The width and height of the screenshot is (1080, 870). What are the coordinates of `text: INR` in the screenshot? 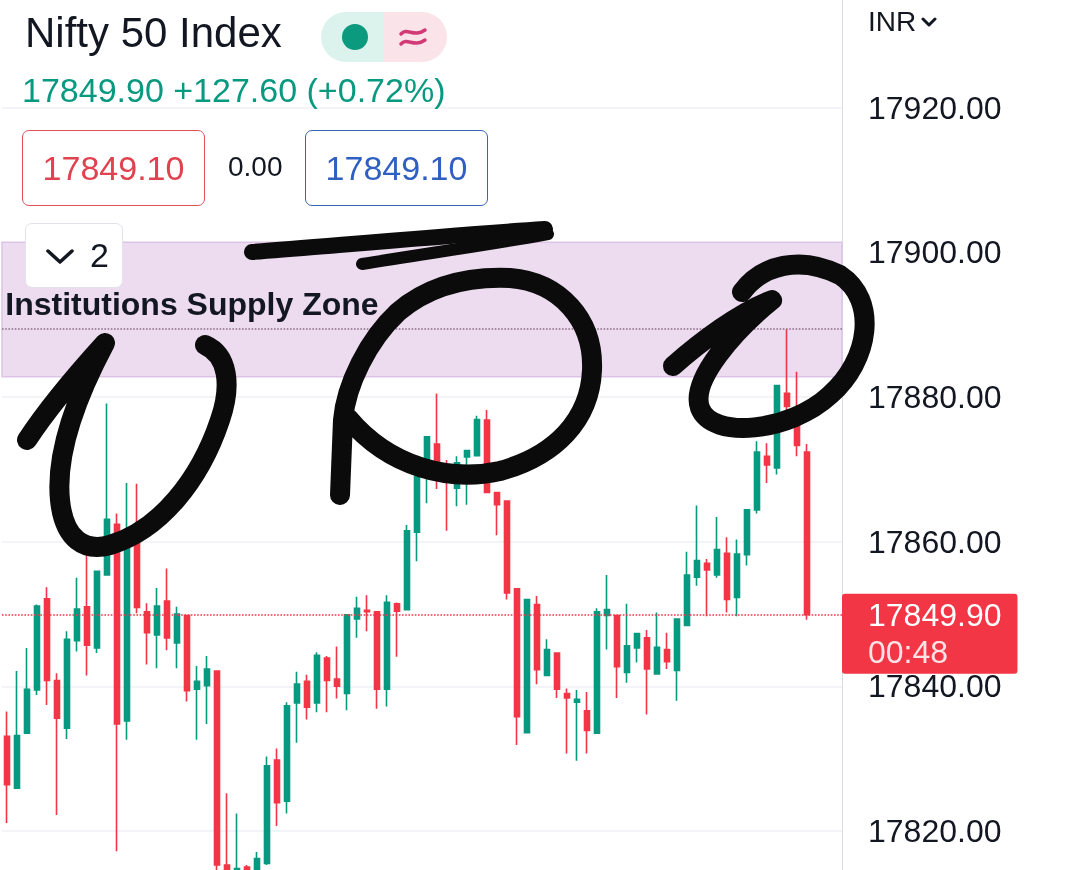 It's located at (892, 21).